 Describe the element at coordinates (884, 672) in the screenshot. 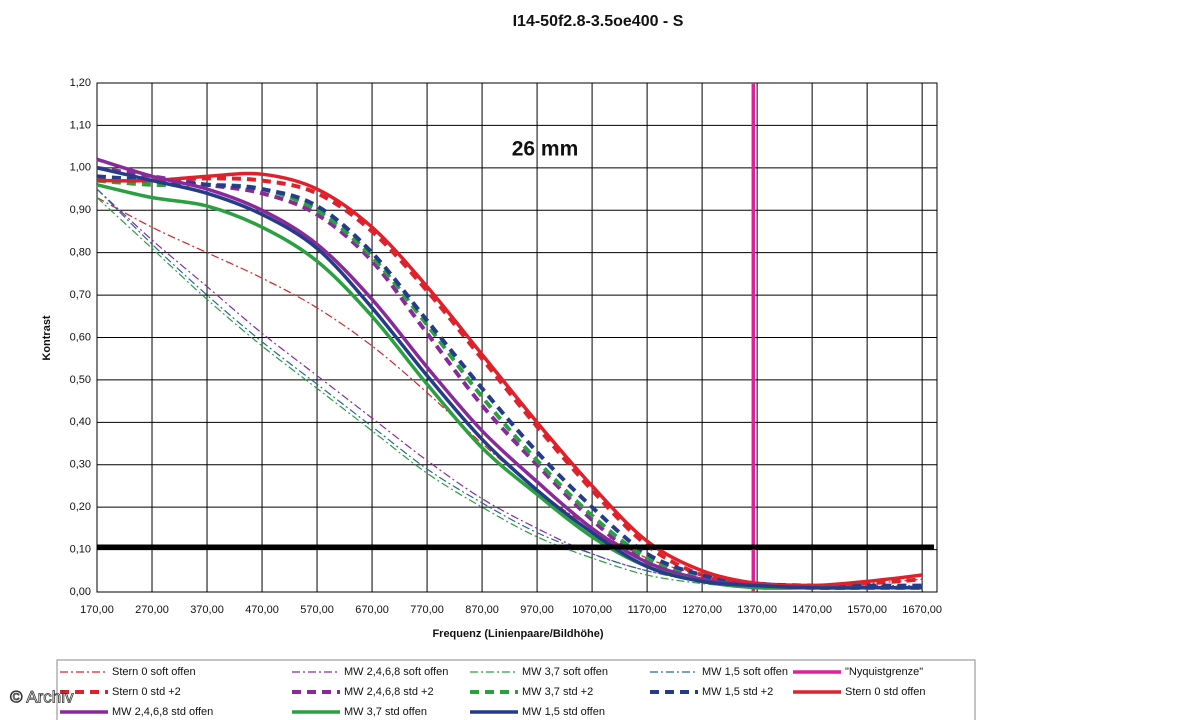

I see `legend-label: "Nyquistgrenze"` at that location.